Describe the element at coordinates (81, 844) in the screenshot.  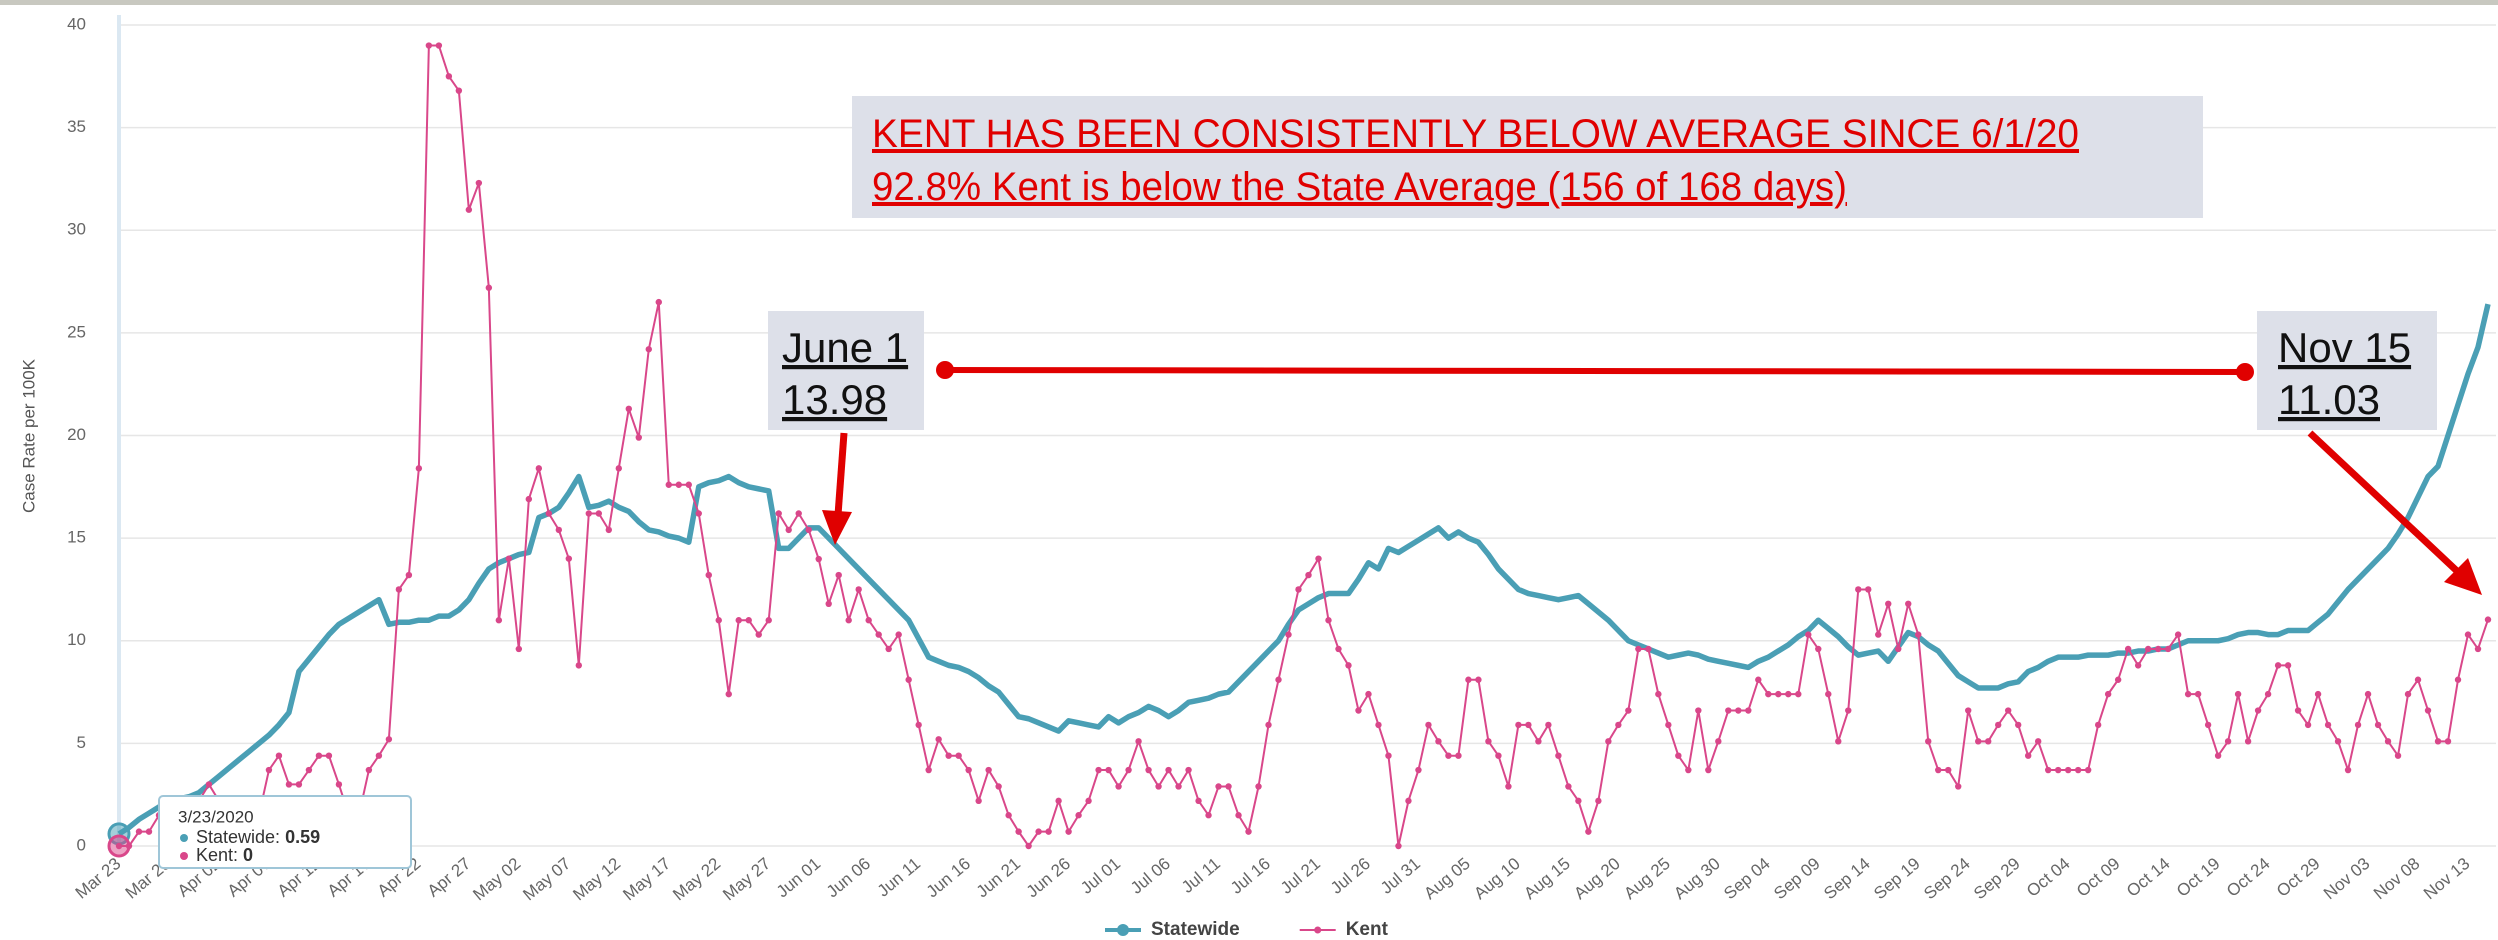
I see `y-tick-label: 0` at that location.